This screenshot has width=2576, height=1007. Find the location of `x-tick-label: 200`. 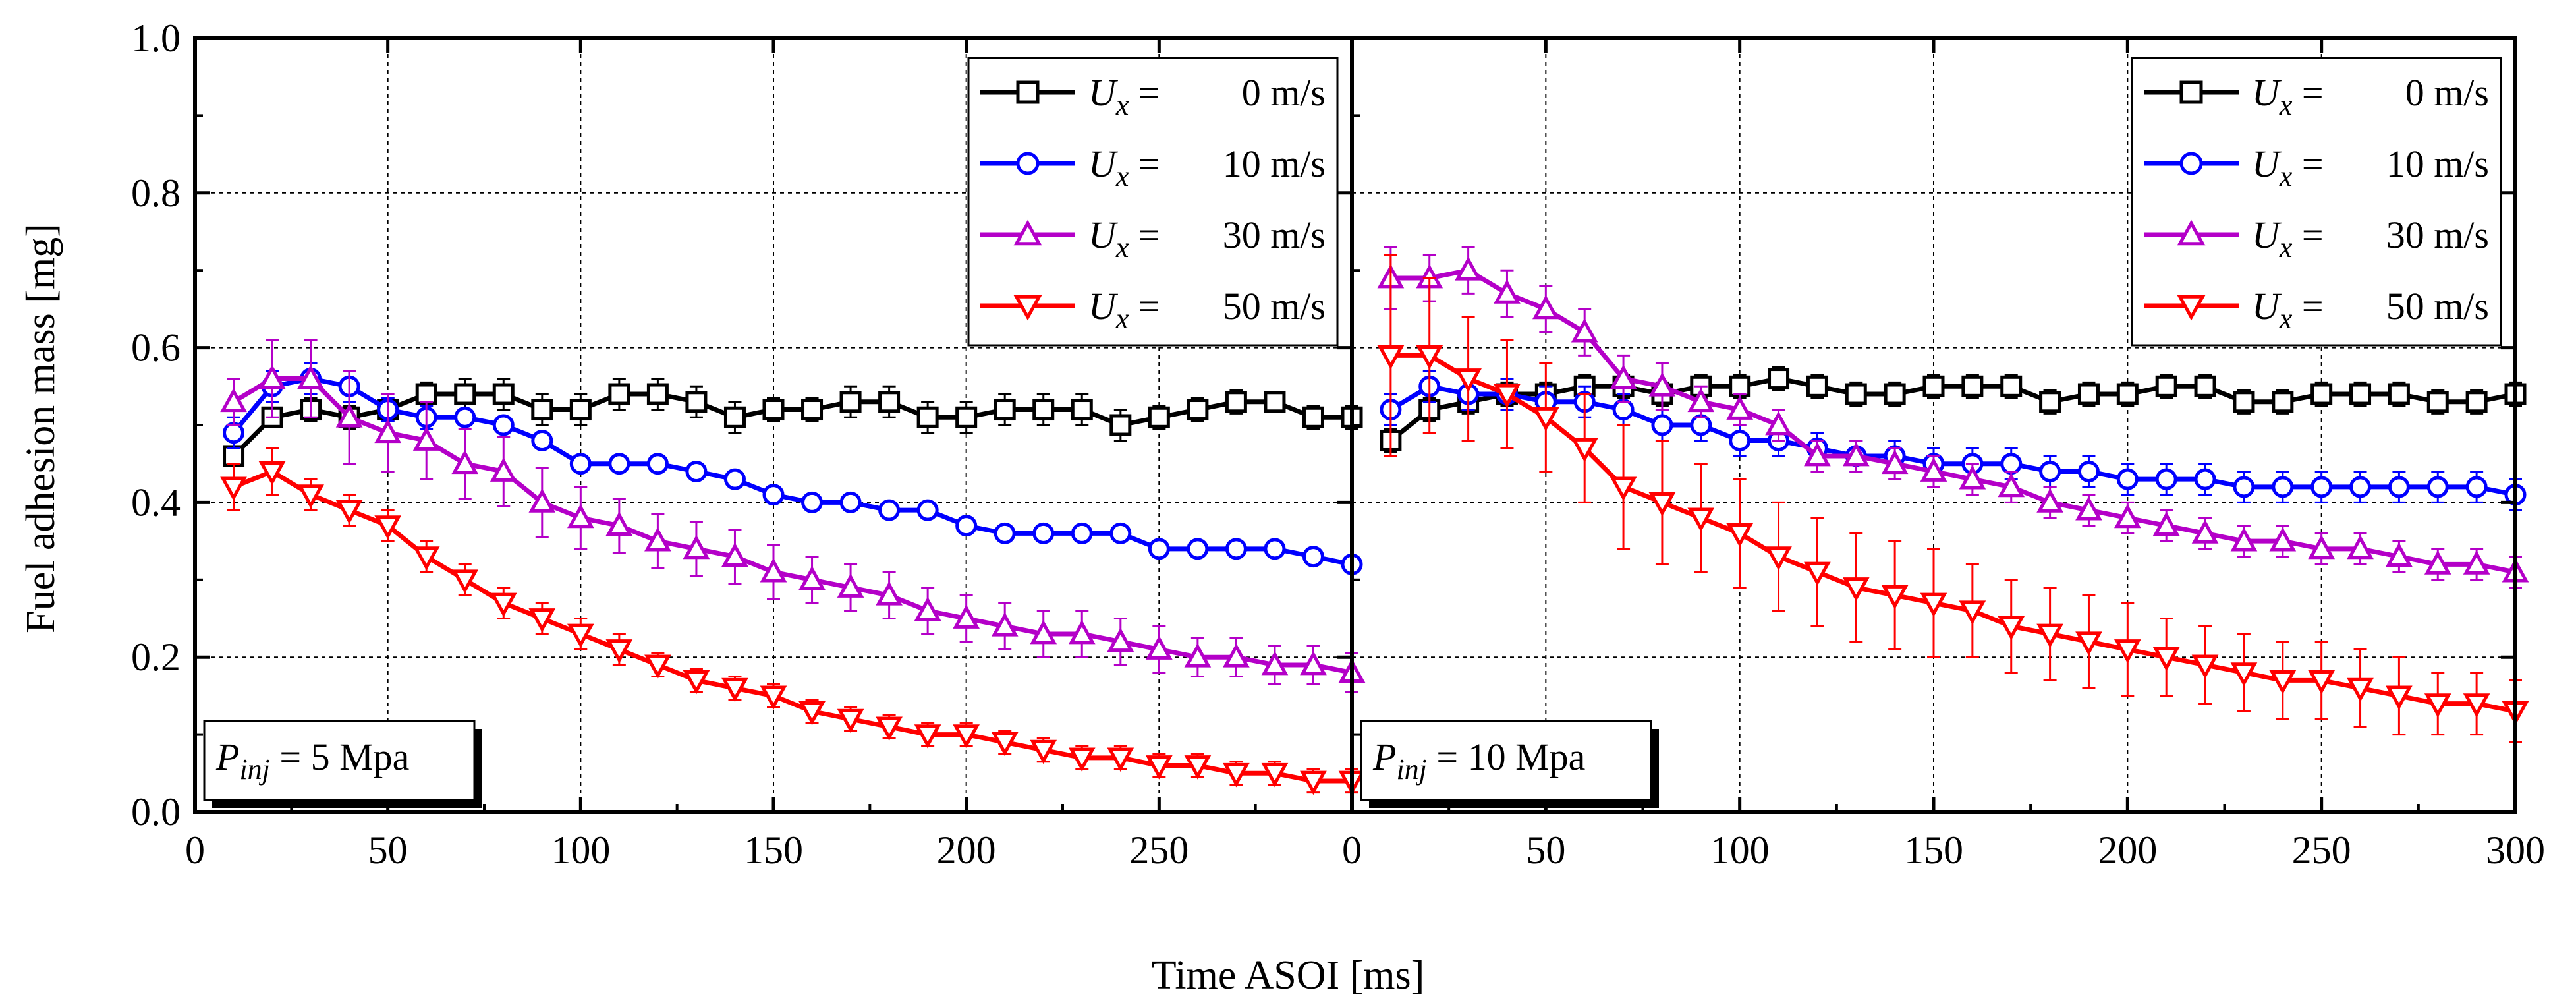

x-tick-label: 200 is located at coordinates (2127, 850).